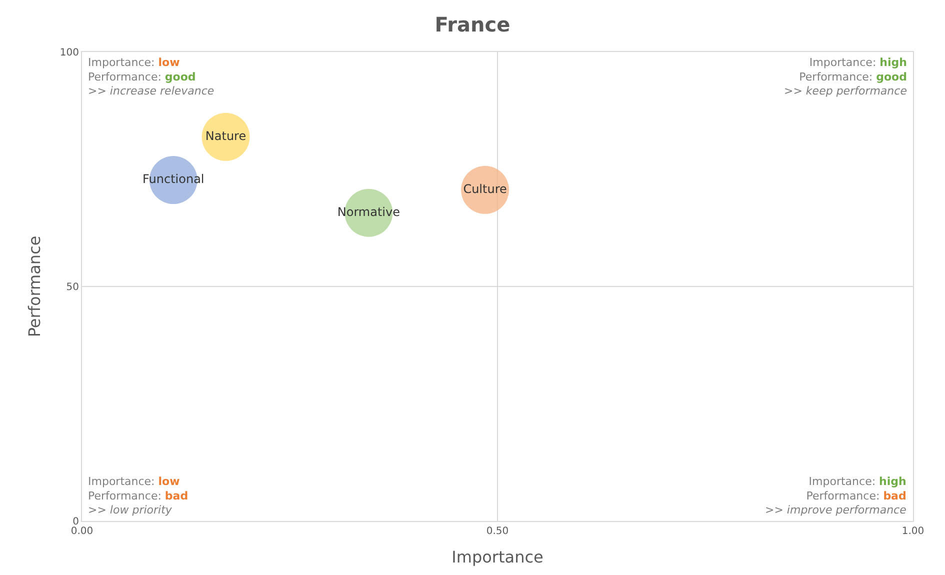 This screenshot has height=575, width=945. I want to click on y-tick-label: 0, so click(75, 522).